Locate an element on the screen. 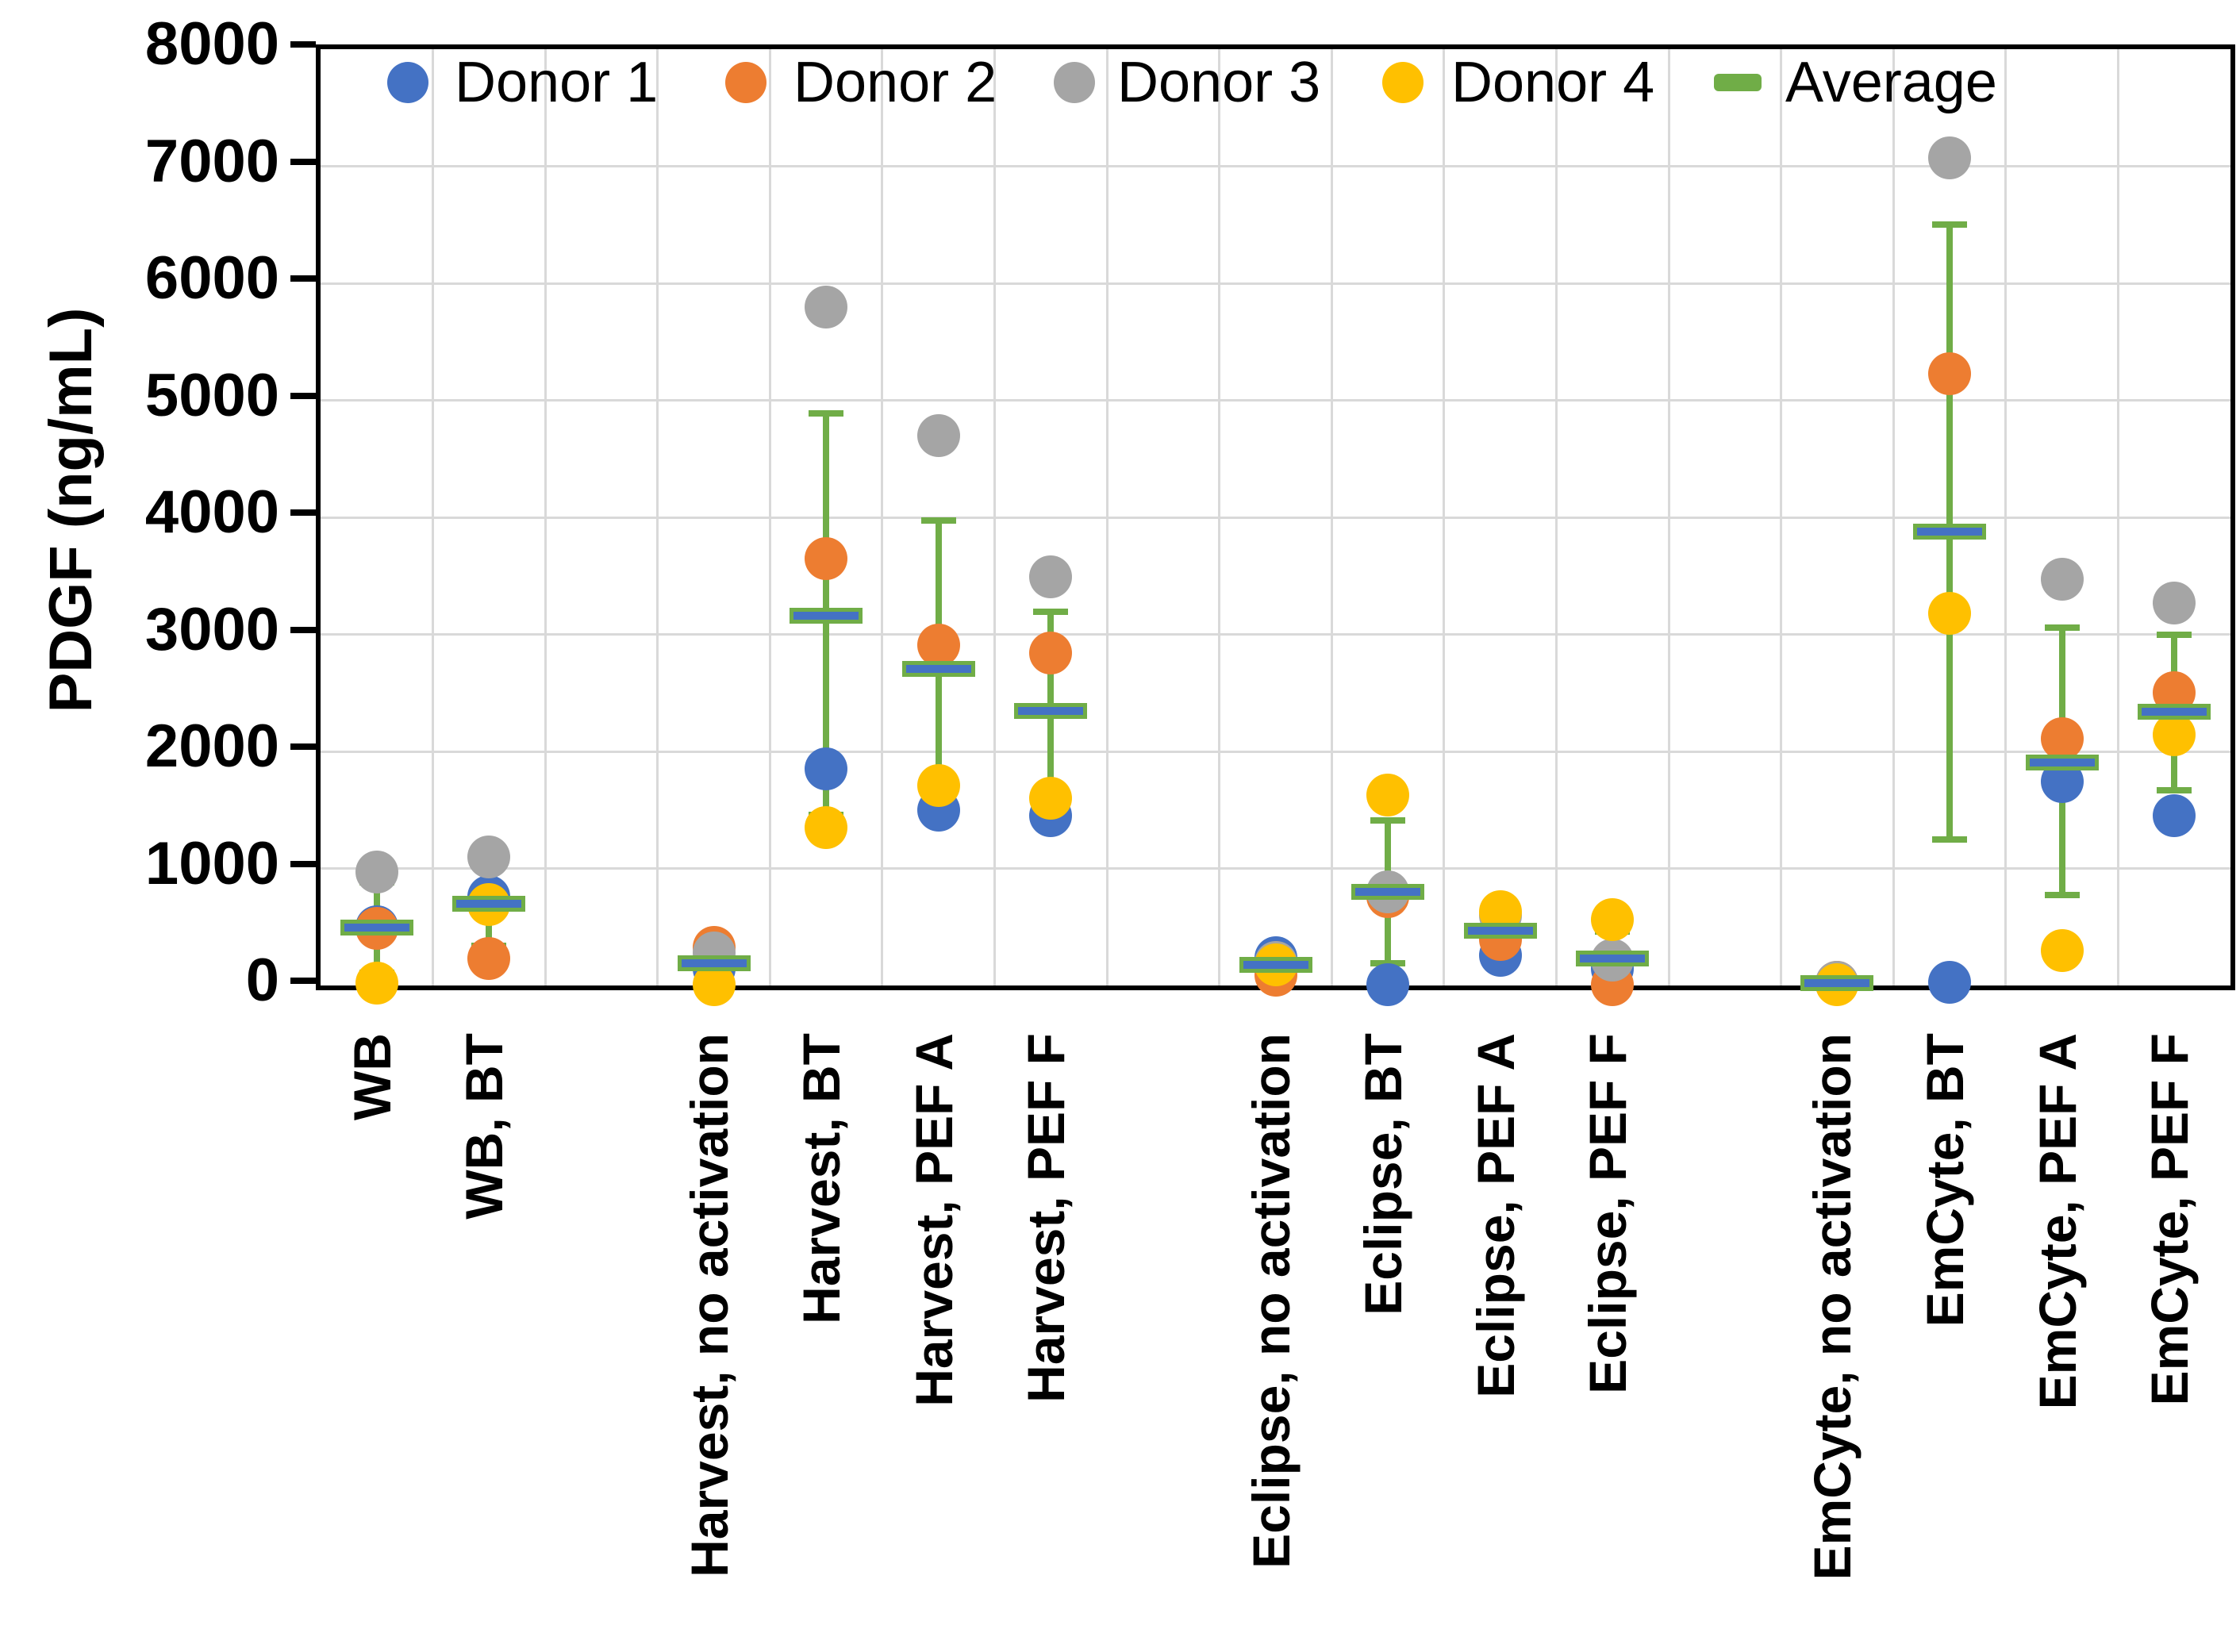  category-label-emcyte-no-activation: EmCyte, no activation is located at coordinates (1832, 1307).